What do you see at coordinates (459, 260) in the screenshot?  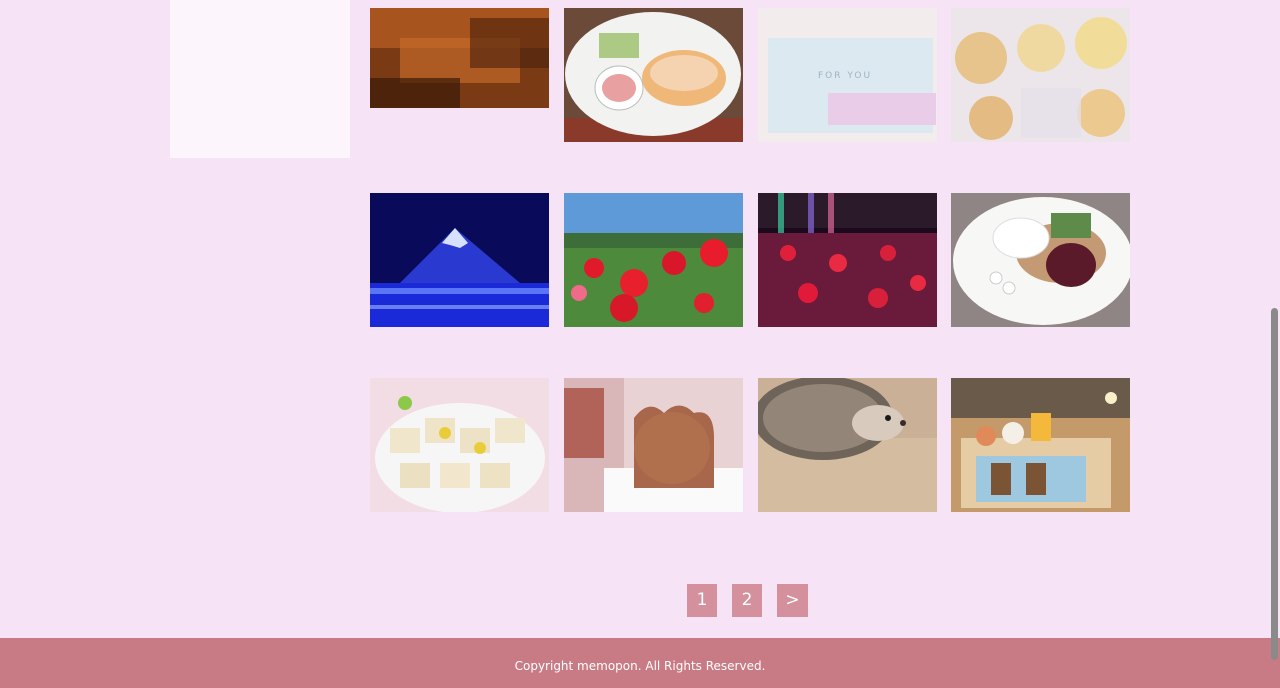 I see `gallery-thumb-illuminated-mountain` at bounding box center [459, 260].